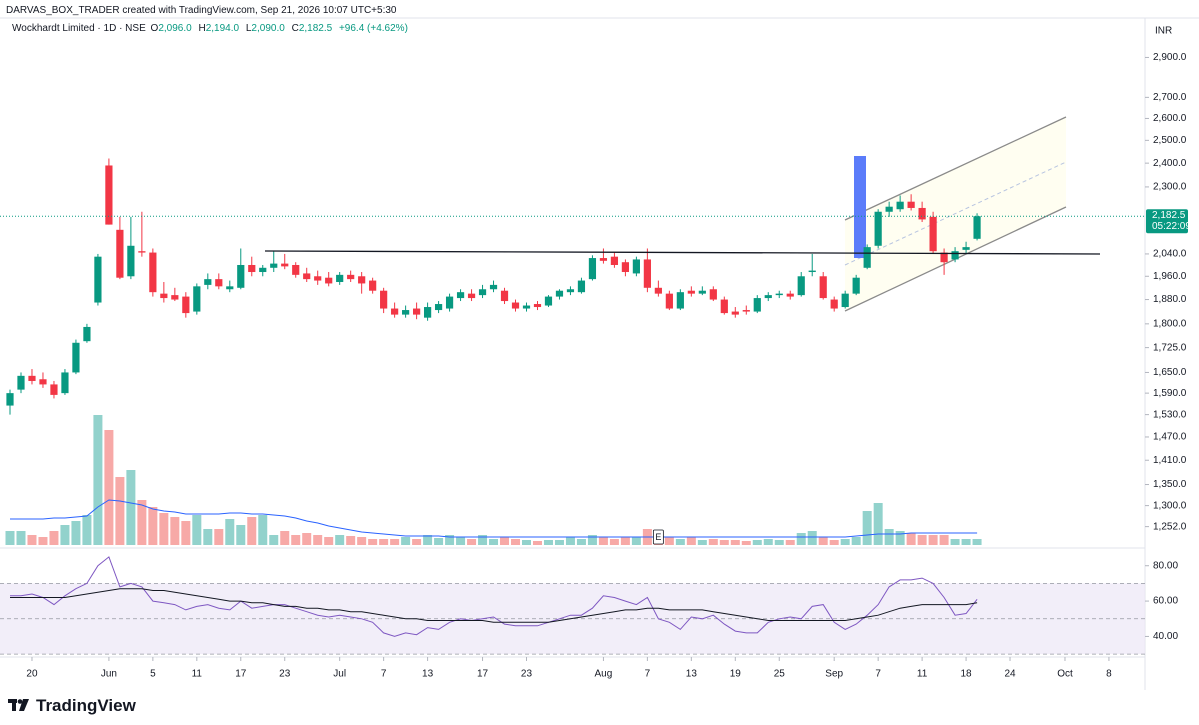  Describe the element at coordinates (1171, 226) in the screenshot. I see `countdown: 05:22:09` at that location.